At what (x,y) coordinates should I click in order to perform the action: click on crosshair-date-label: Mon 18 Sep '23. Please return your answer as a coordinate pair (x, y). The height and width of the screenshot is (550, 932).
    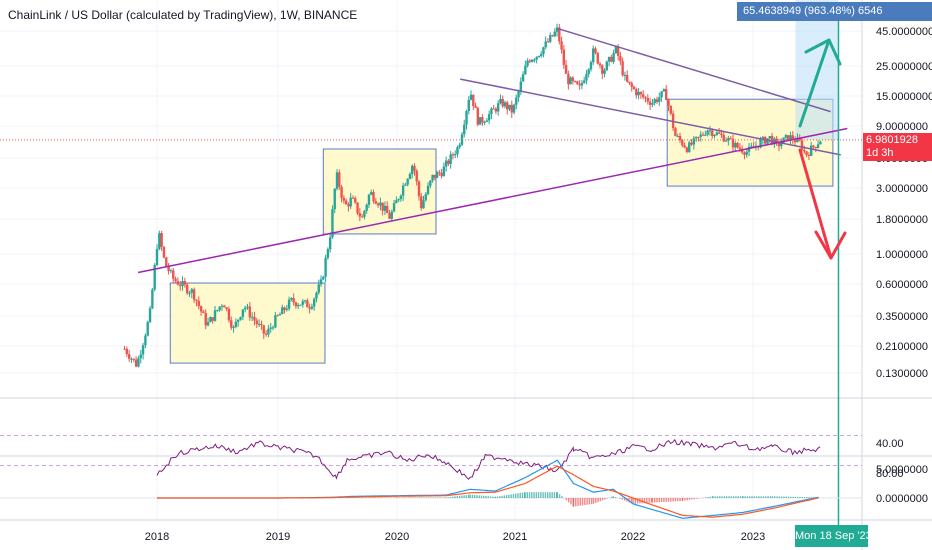
    Looking at the image, I should click on (833, 536).